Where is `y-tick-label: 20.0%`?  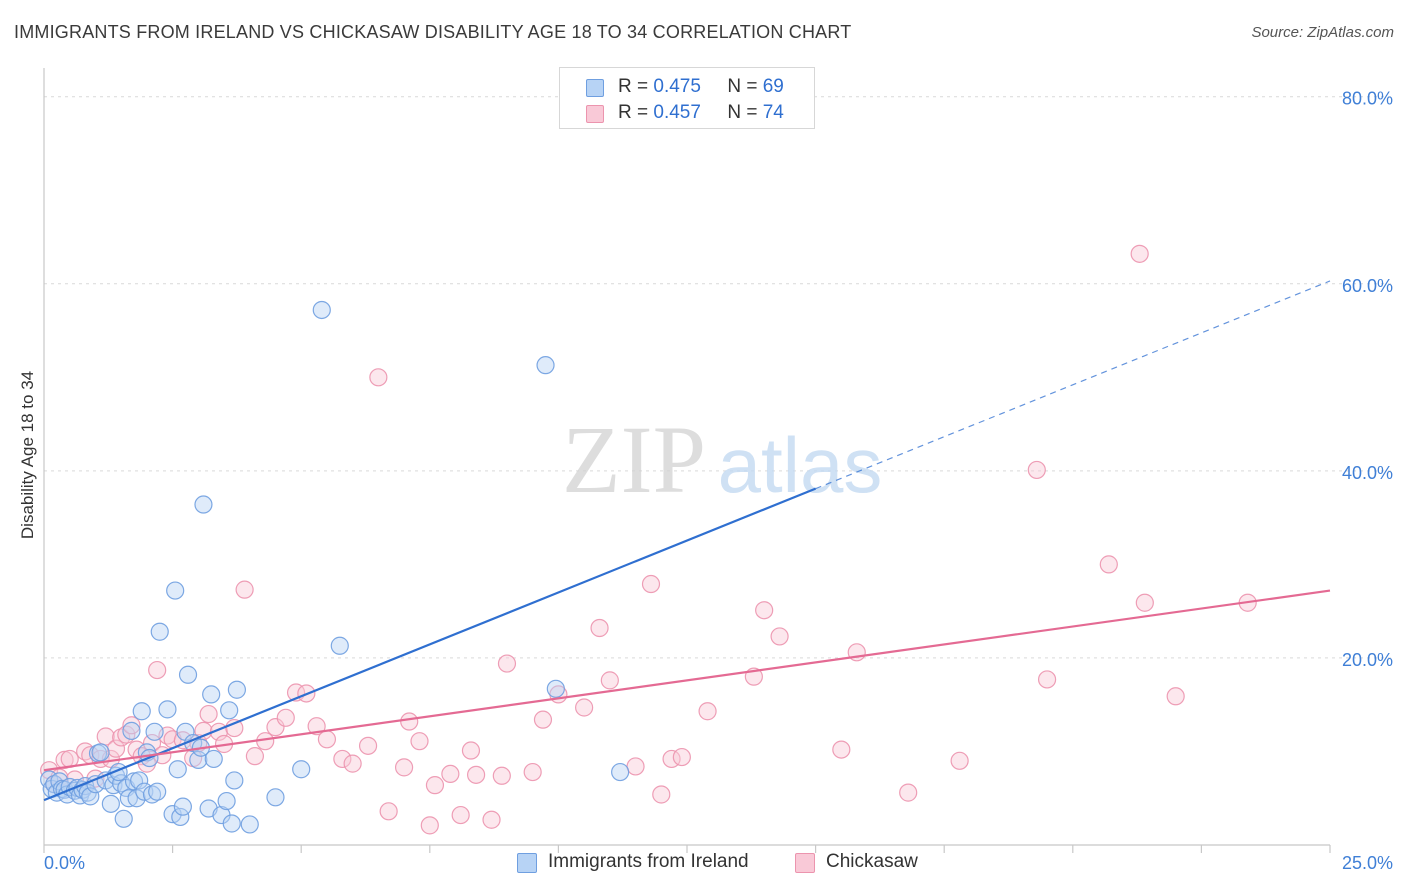 y-tick-label: 20.0% is located at coordinates (1367, 660).